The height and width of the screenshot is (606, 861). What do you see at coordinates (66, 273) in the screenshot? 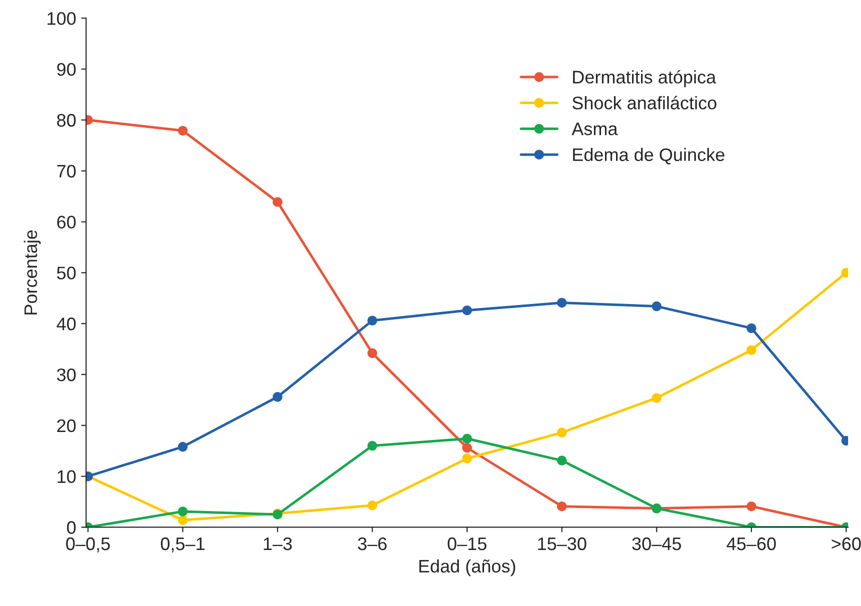
I see `y-tick-label: 50` at bounding box center [66, 273].